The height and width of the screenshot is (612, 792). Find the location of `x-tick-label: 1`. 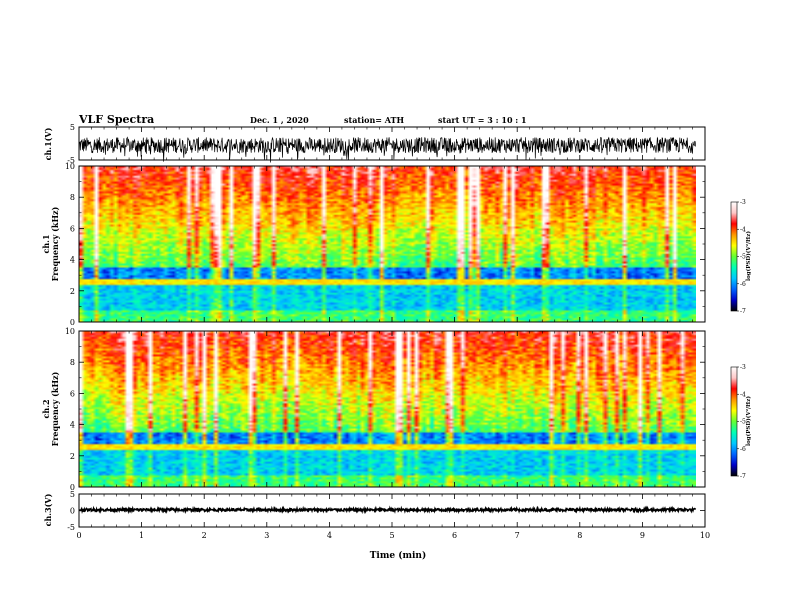

x-tick-label: 1 is located at coordinates (141, 535).